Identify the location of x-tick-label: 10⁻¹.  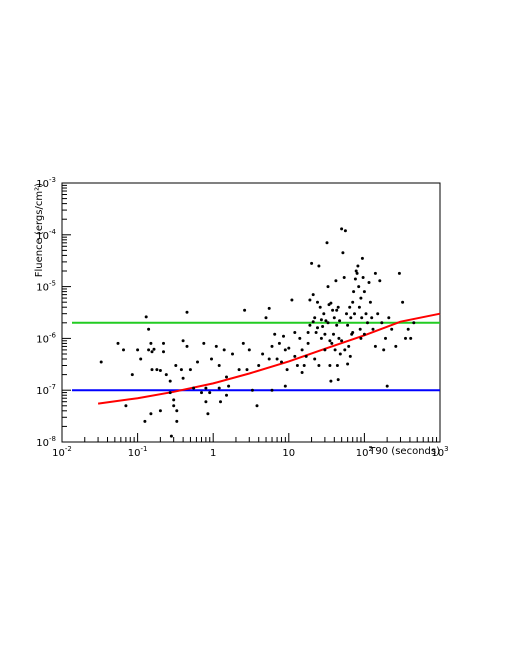
(138, 452).